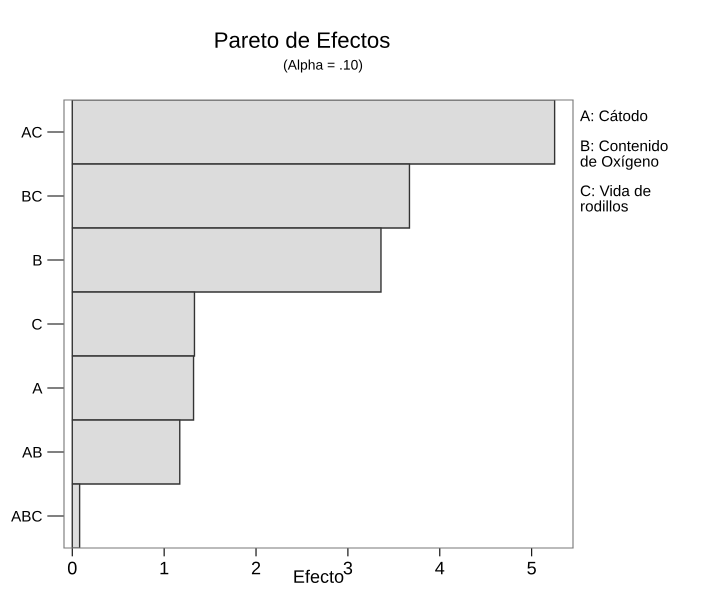 Image resolution: width=714 pixels, height=598 pixels. What do you see at coordinates (323, 66) in the screenshot?
I see `chart-subtitle: (Alpha = .10)` at bounding box center [323, 66].